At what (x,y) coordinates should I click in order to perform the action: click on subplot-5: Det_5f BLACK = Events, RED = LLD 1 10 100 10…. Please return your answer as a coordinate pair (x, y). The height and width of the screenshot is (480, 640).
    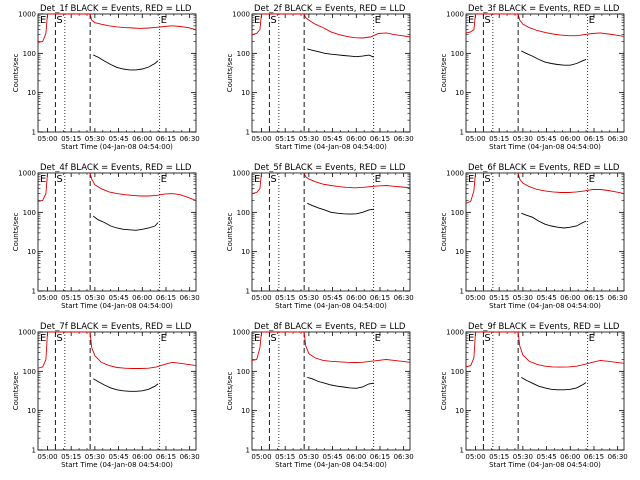
    Looking at the image, I should click on (320, 236).